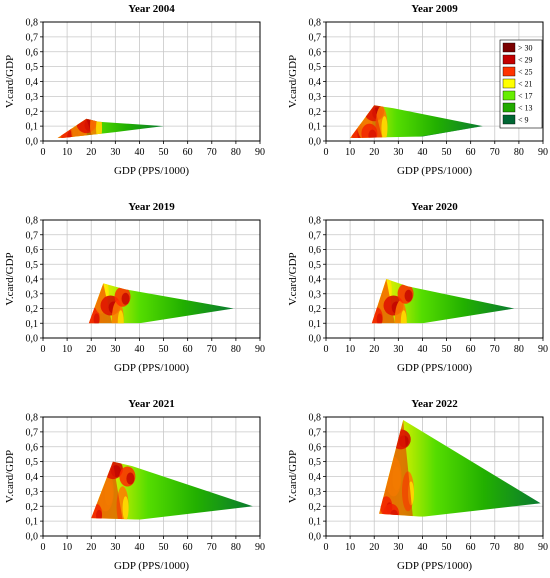 This screenshot has width=550, height=578. What do you see at coordinates (525, 96) in the screenshot?
I see `legend-label: < 17` at bounding box center [525, 96].